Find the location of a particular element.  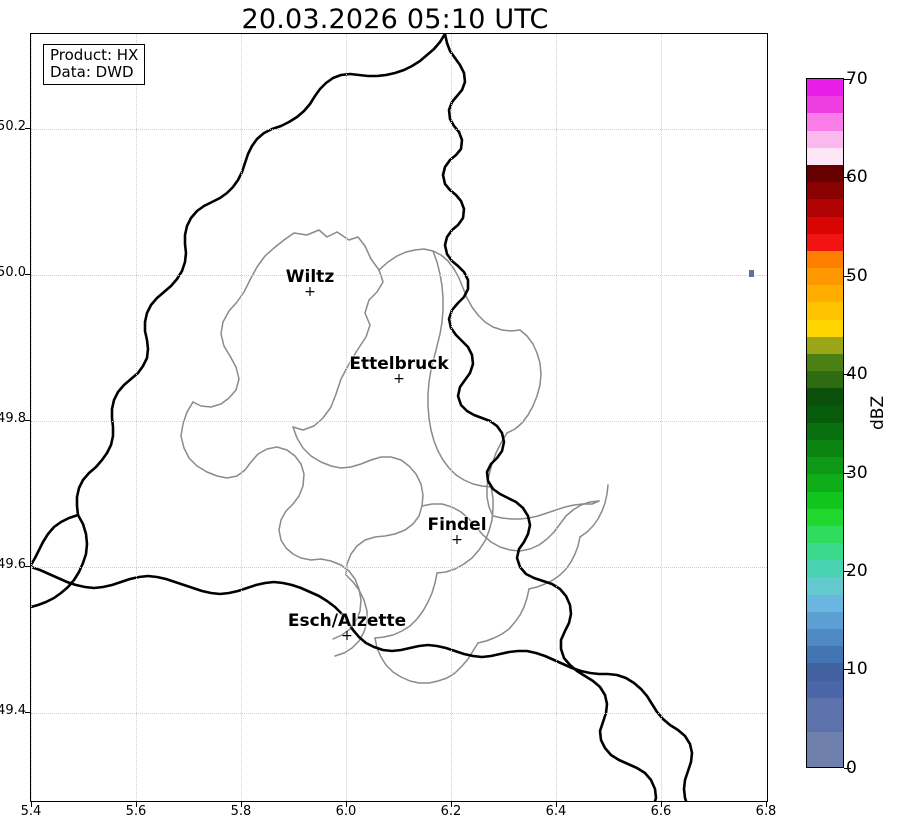

x-tick-label: 6.4 is located at coordinates (556, 811).